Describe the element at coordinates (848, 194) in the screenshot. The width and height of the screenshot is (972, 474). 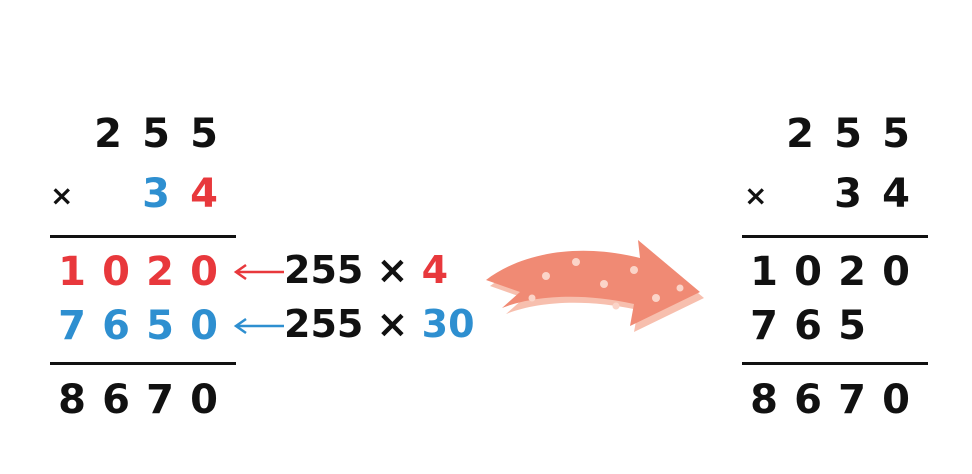
I see `right-multiplier-tens-digit: 3` at that location.